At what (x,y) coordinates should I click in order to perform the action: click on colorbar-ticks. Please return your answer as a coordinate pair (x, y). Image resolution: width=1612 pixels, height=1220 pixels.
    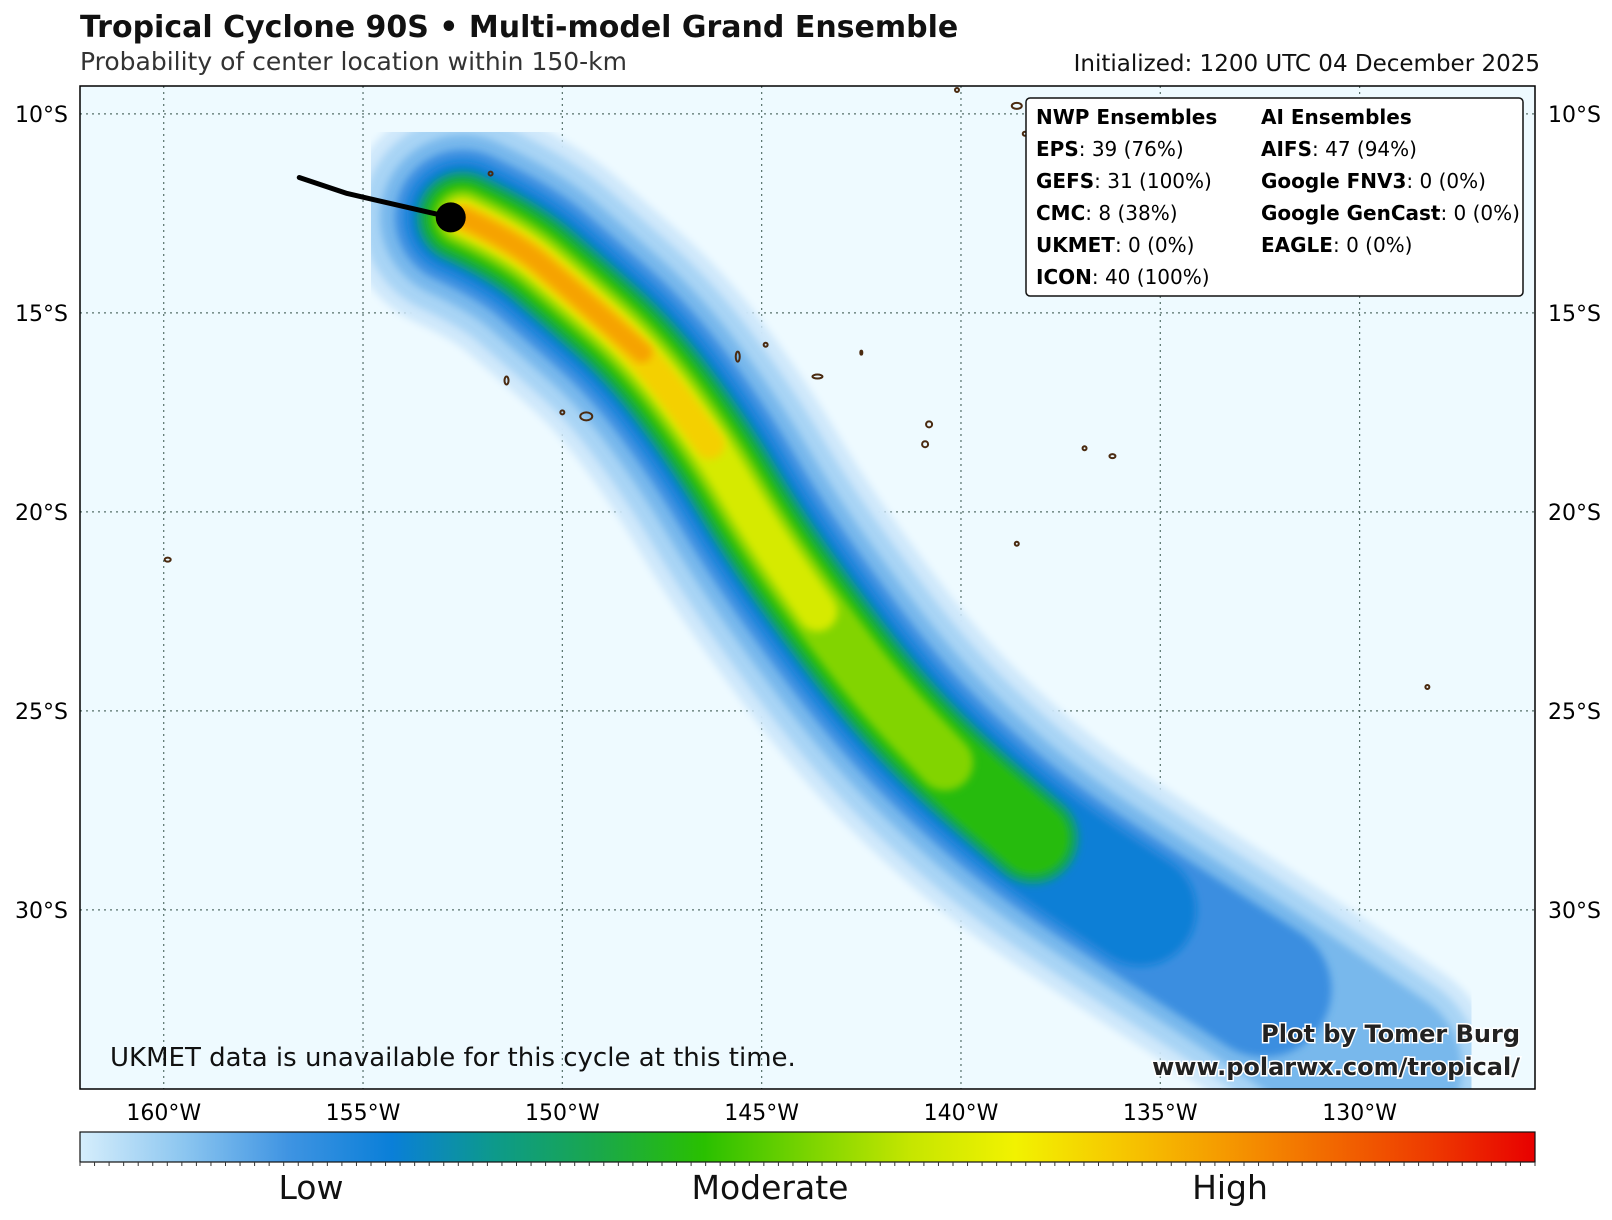
    Looking at the image, I should click on (807, 1164).